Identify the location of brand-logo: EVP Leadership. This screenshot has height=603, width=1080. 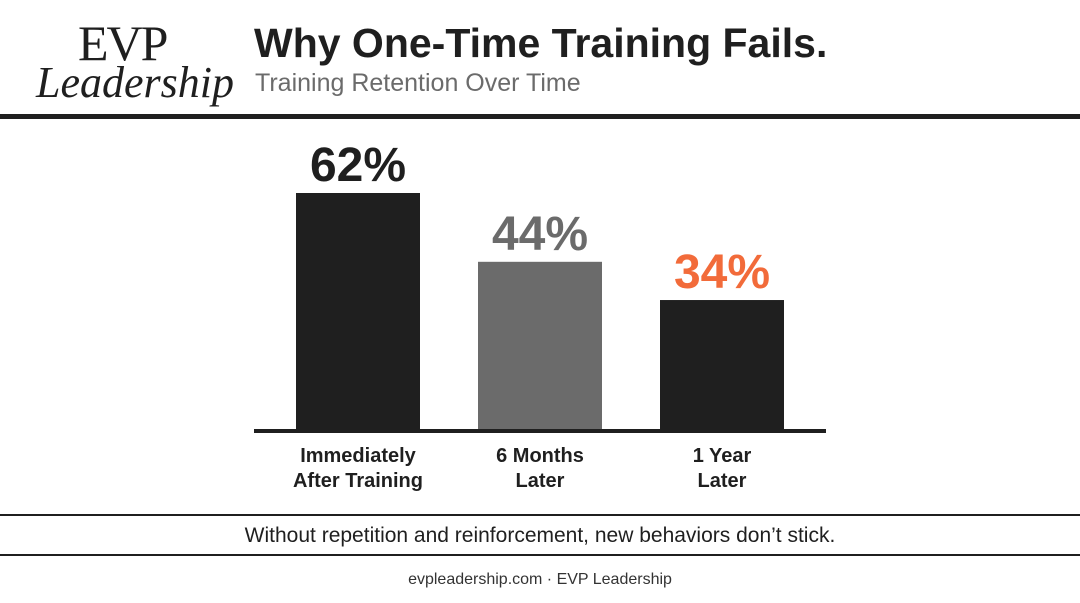
(135, 61).